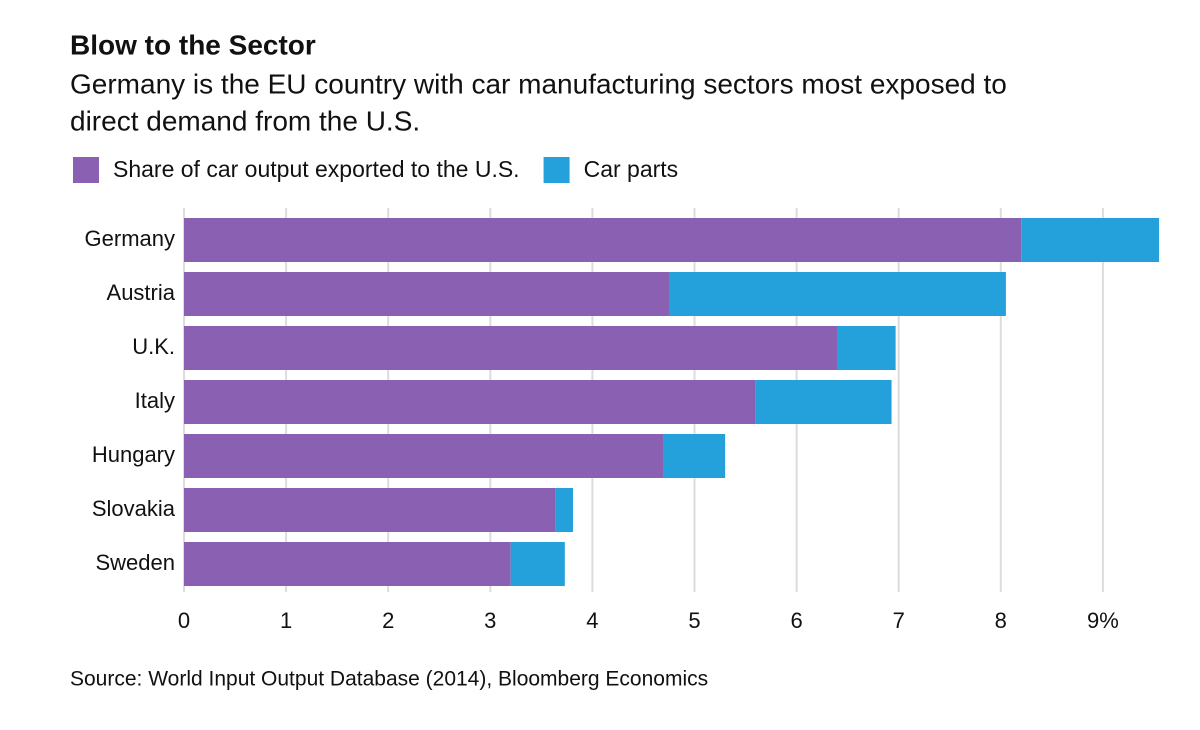  I want to click on x-tick-label: 2, so click(388, 620).